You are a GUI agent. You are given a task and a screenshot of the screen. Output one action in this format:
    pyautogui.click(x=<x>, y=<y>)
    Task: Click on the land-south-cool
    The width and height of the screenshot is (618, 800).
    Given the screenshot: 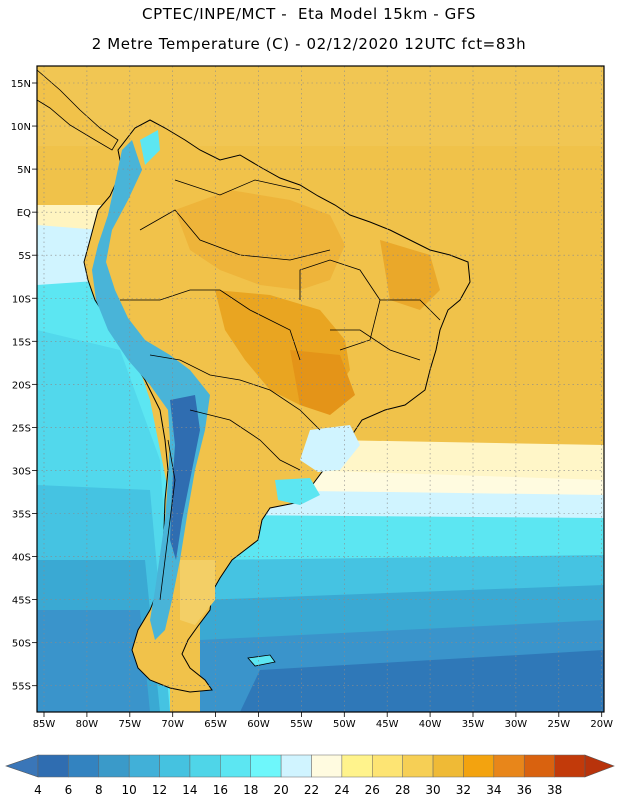 What is the action you would take?
    pyautogui.click(x=330, y=448)
    